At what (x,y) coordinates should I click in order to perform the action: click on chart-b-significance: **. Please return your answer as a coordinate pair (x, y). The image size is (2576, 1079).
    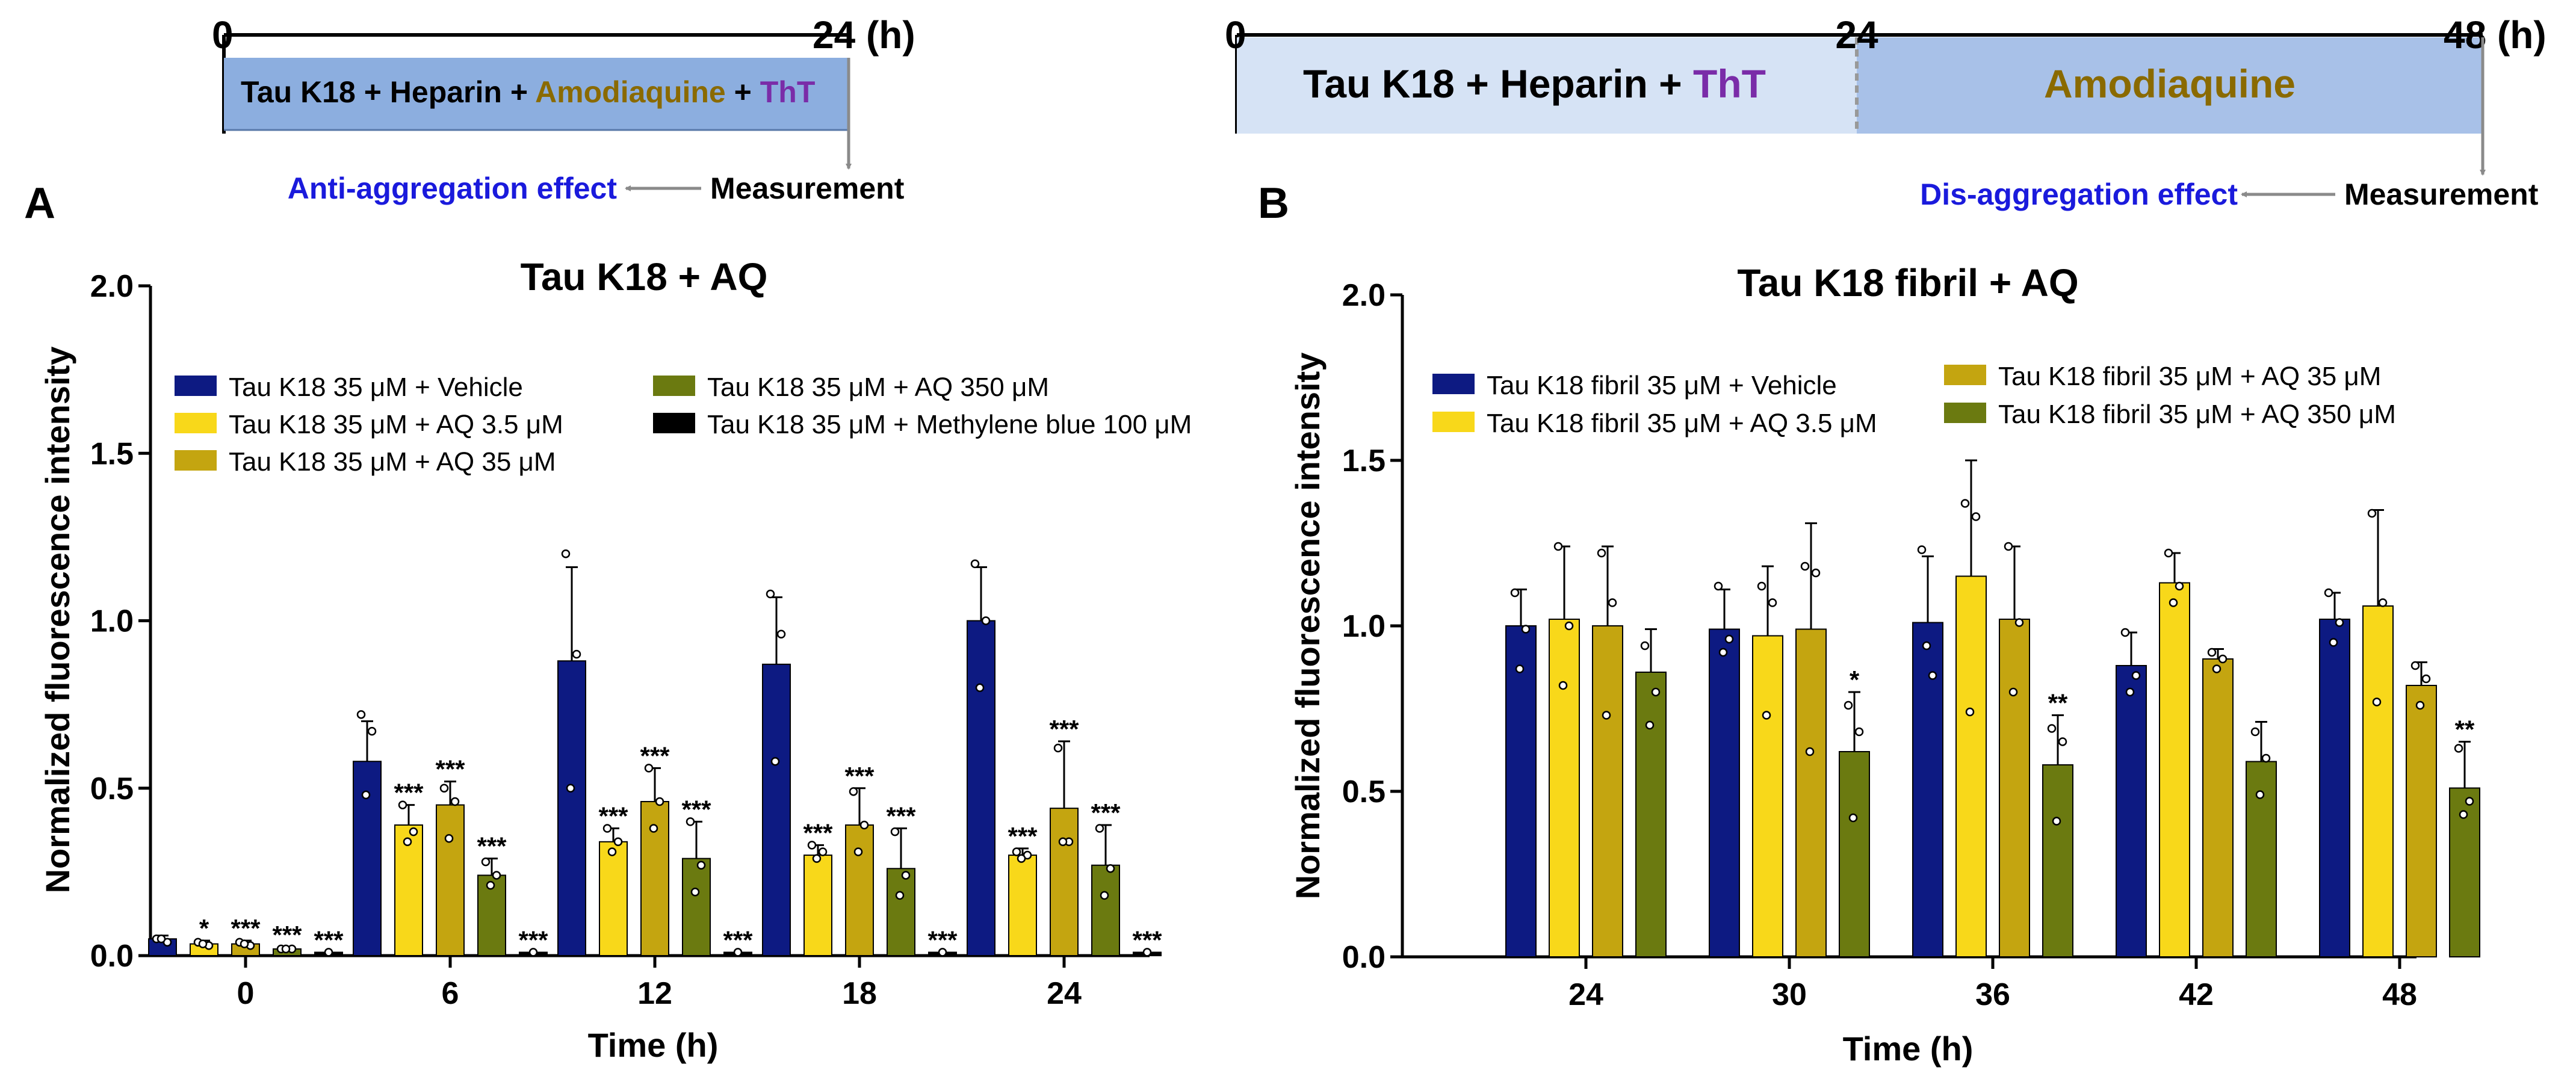
    Looking at the image, I should click on (2465, 730).